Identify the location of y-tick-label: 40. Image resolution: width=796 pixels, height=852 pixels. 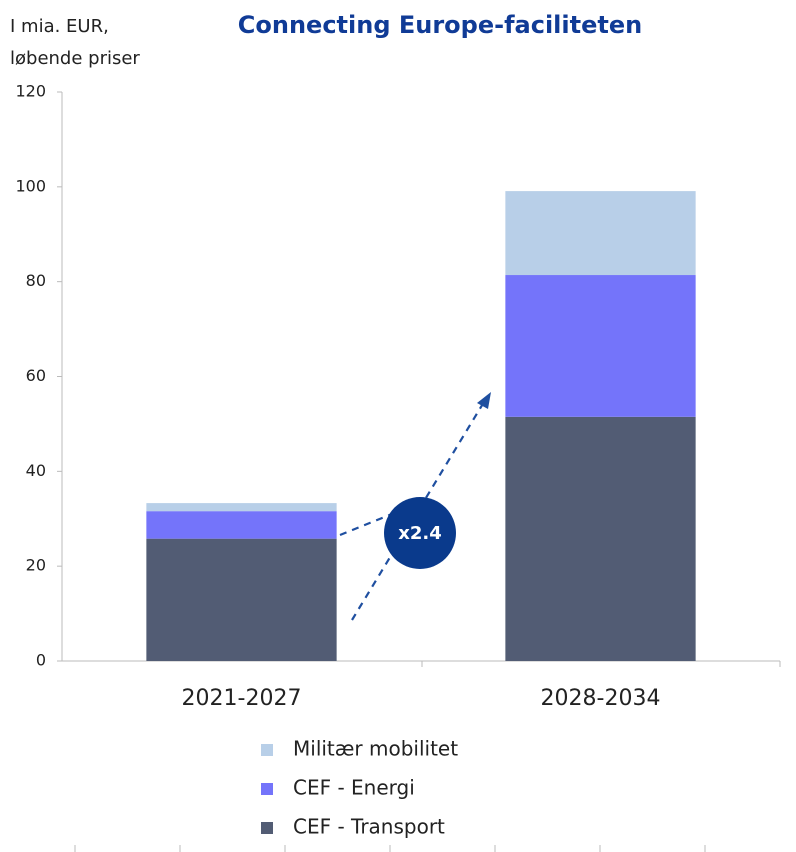
(36, 470).